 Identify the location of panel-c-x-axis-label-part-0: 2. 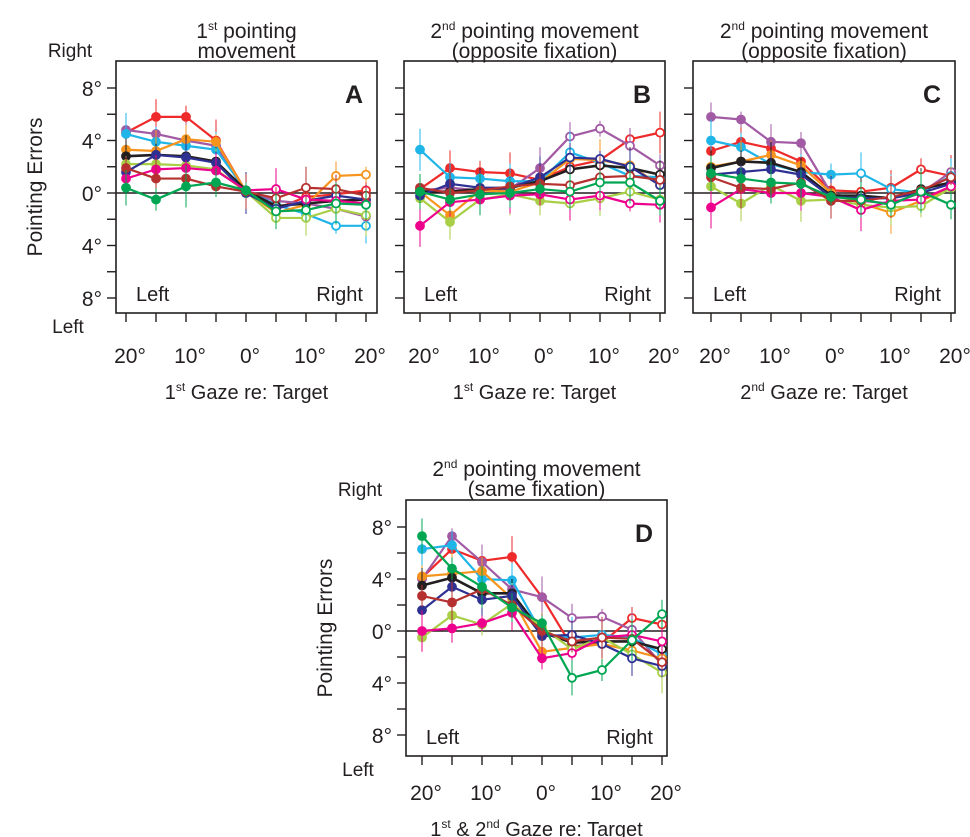
(745, 393).